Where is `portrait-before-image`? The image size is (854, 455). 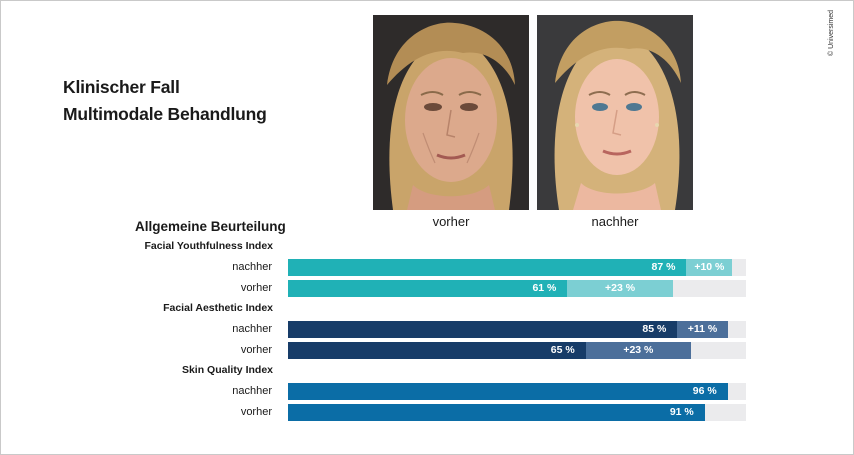
portrait-before-image is located at coordinates (451, 112).